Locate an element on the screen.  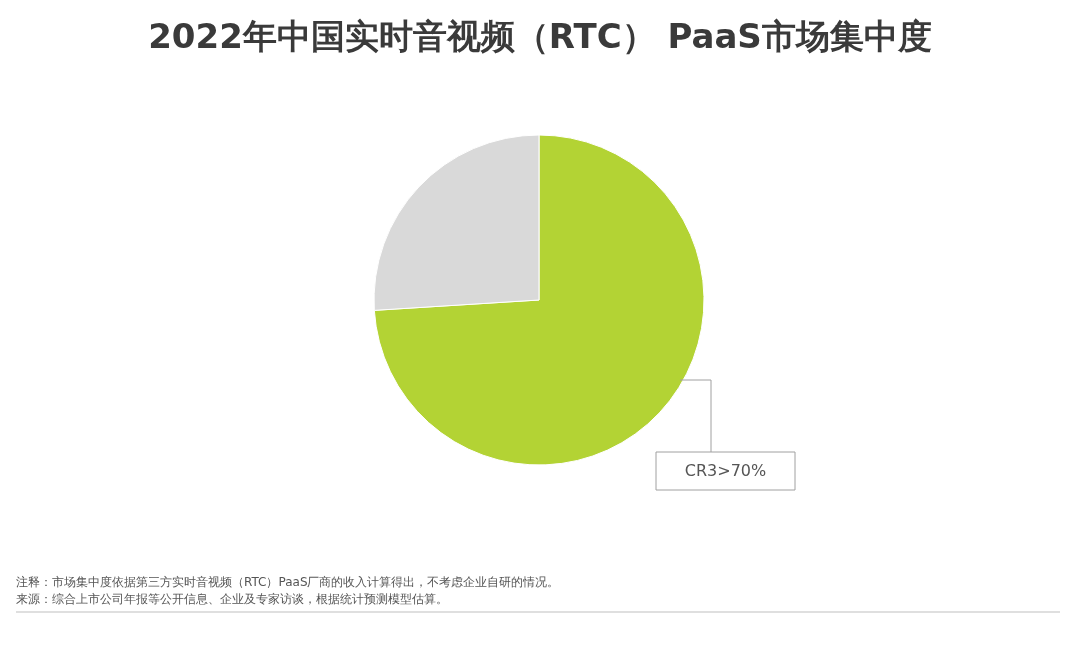
text: CR3>70% is located at coordinates (725, 470).